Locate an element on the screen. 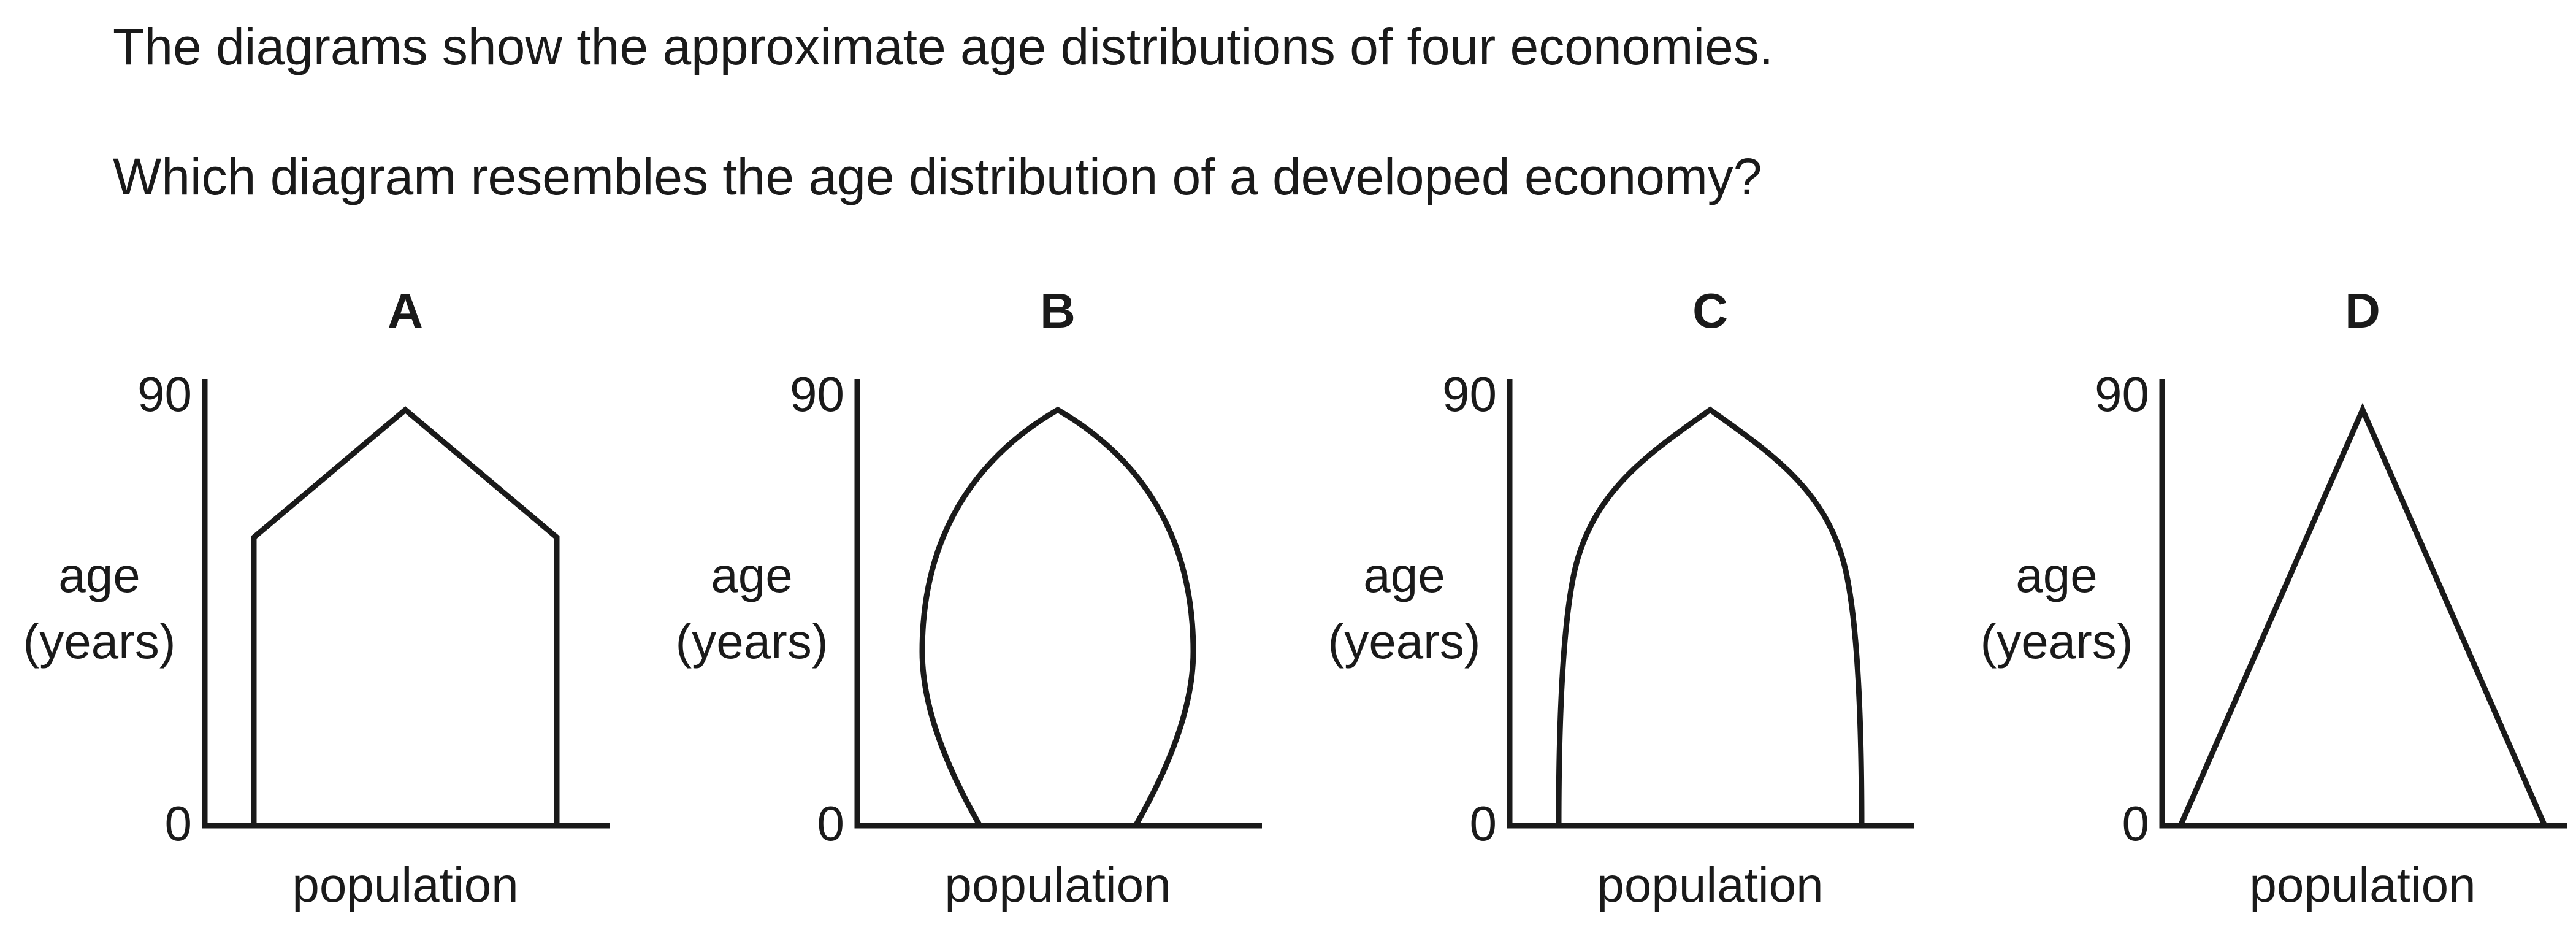  distribution-shape-dome is located at coordinates (1710, 616).